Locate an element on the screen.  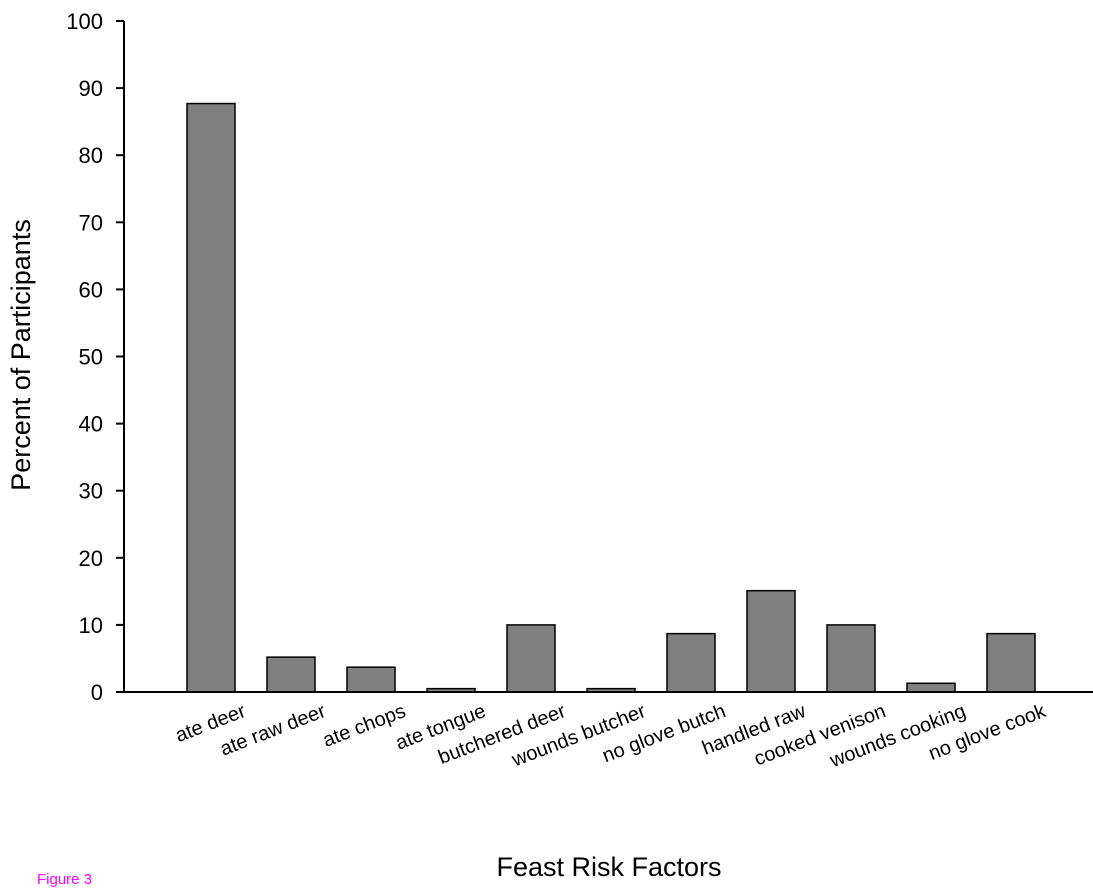
y-tick-label: 100 is located at coordinates (84, 21).